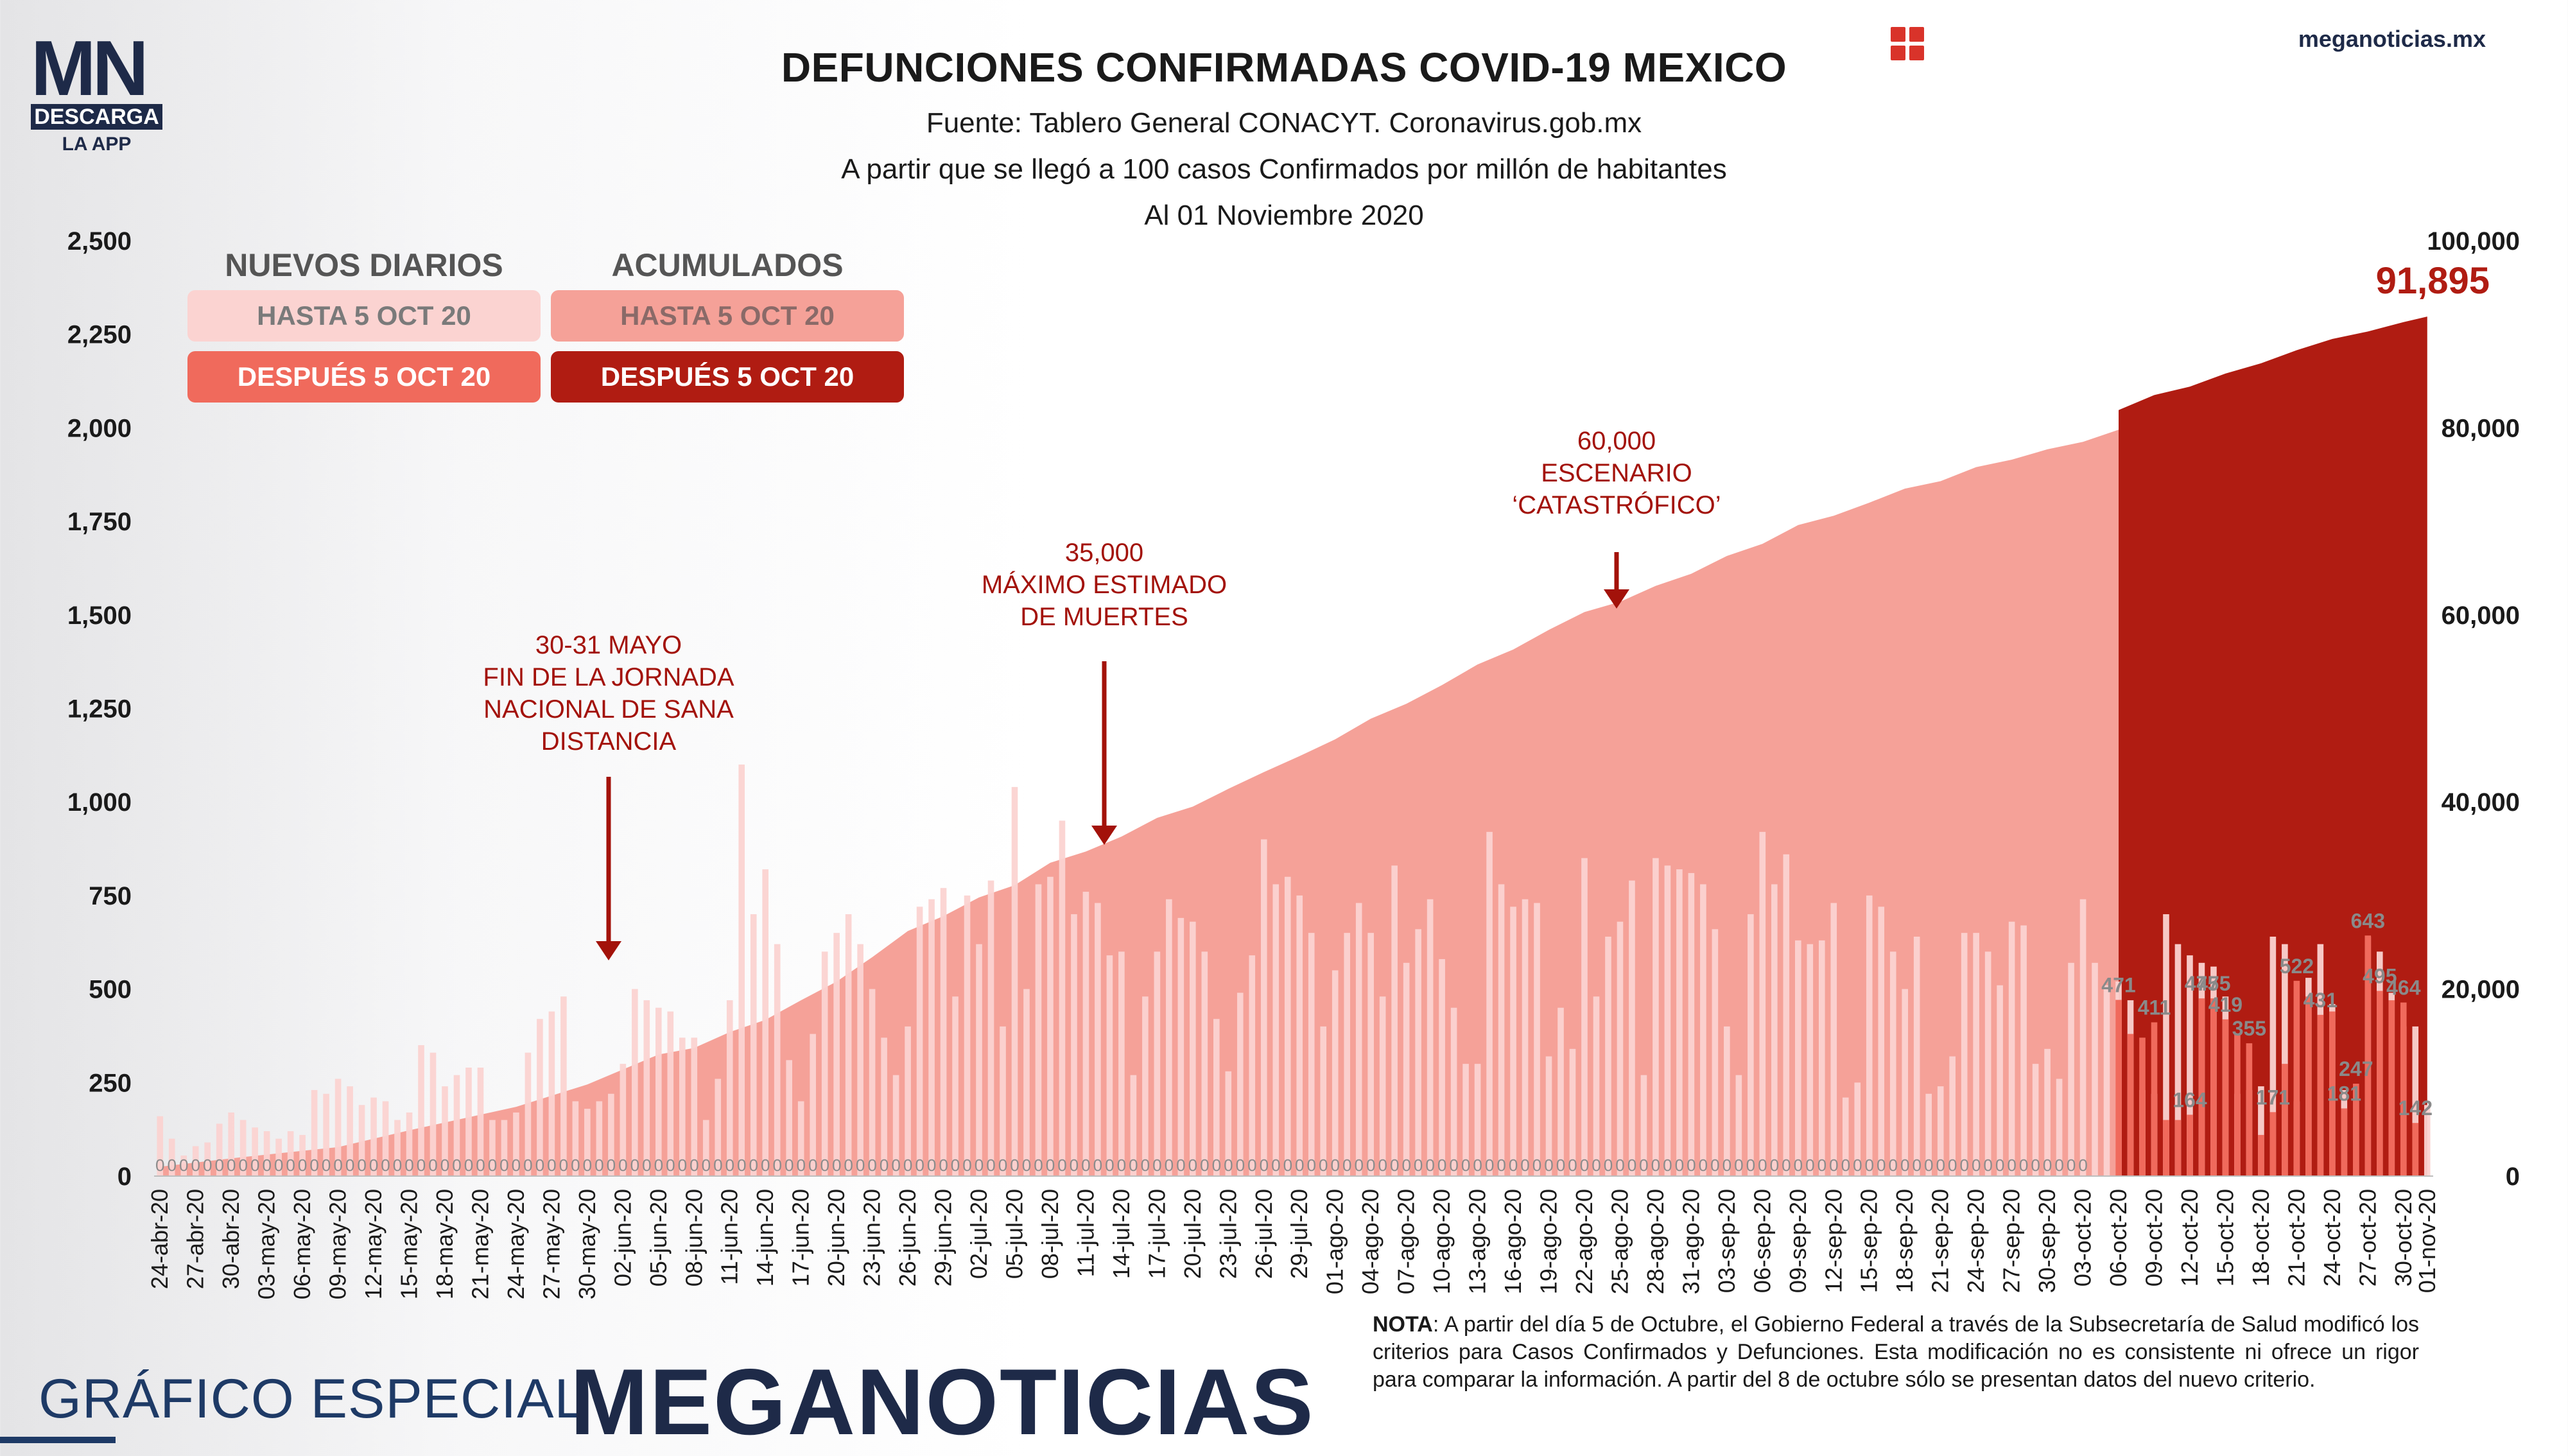 This screenshot has width=2568, height=1456. What do you see at coordinates (1192, 1234) in the screenshot?
I see `x-tick-label: 20-jul-20` at bounding box center [1192, 1234].